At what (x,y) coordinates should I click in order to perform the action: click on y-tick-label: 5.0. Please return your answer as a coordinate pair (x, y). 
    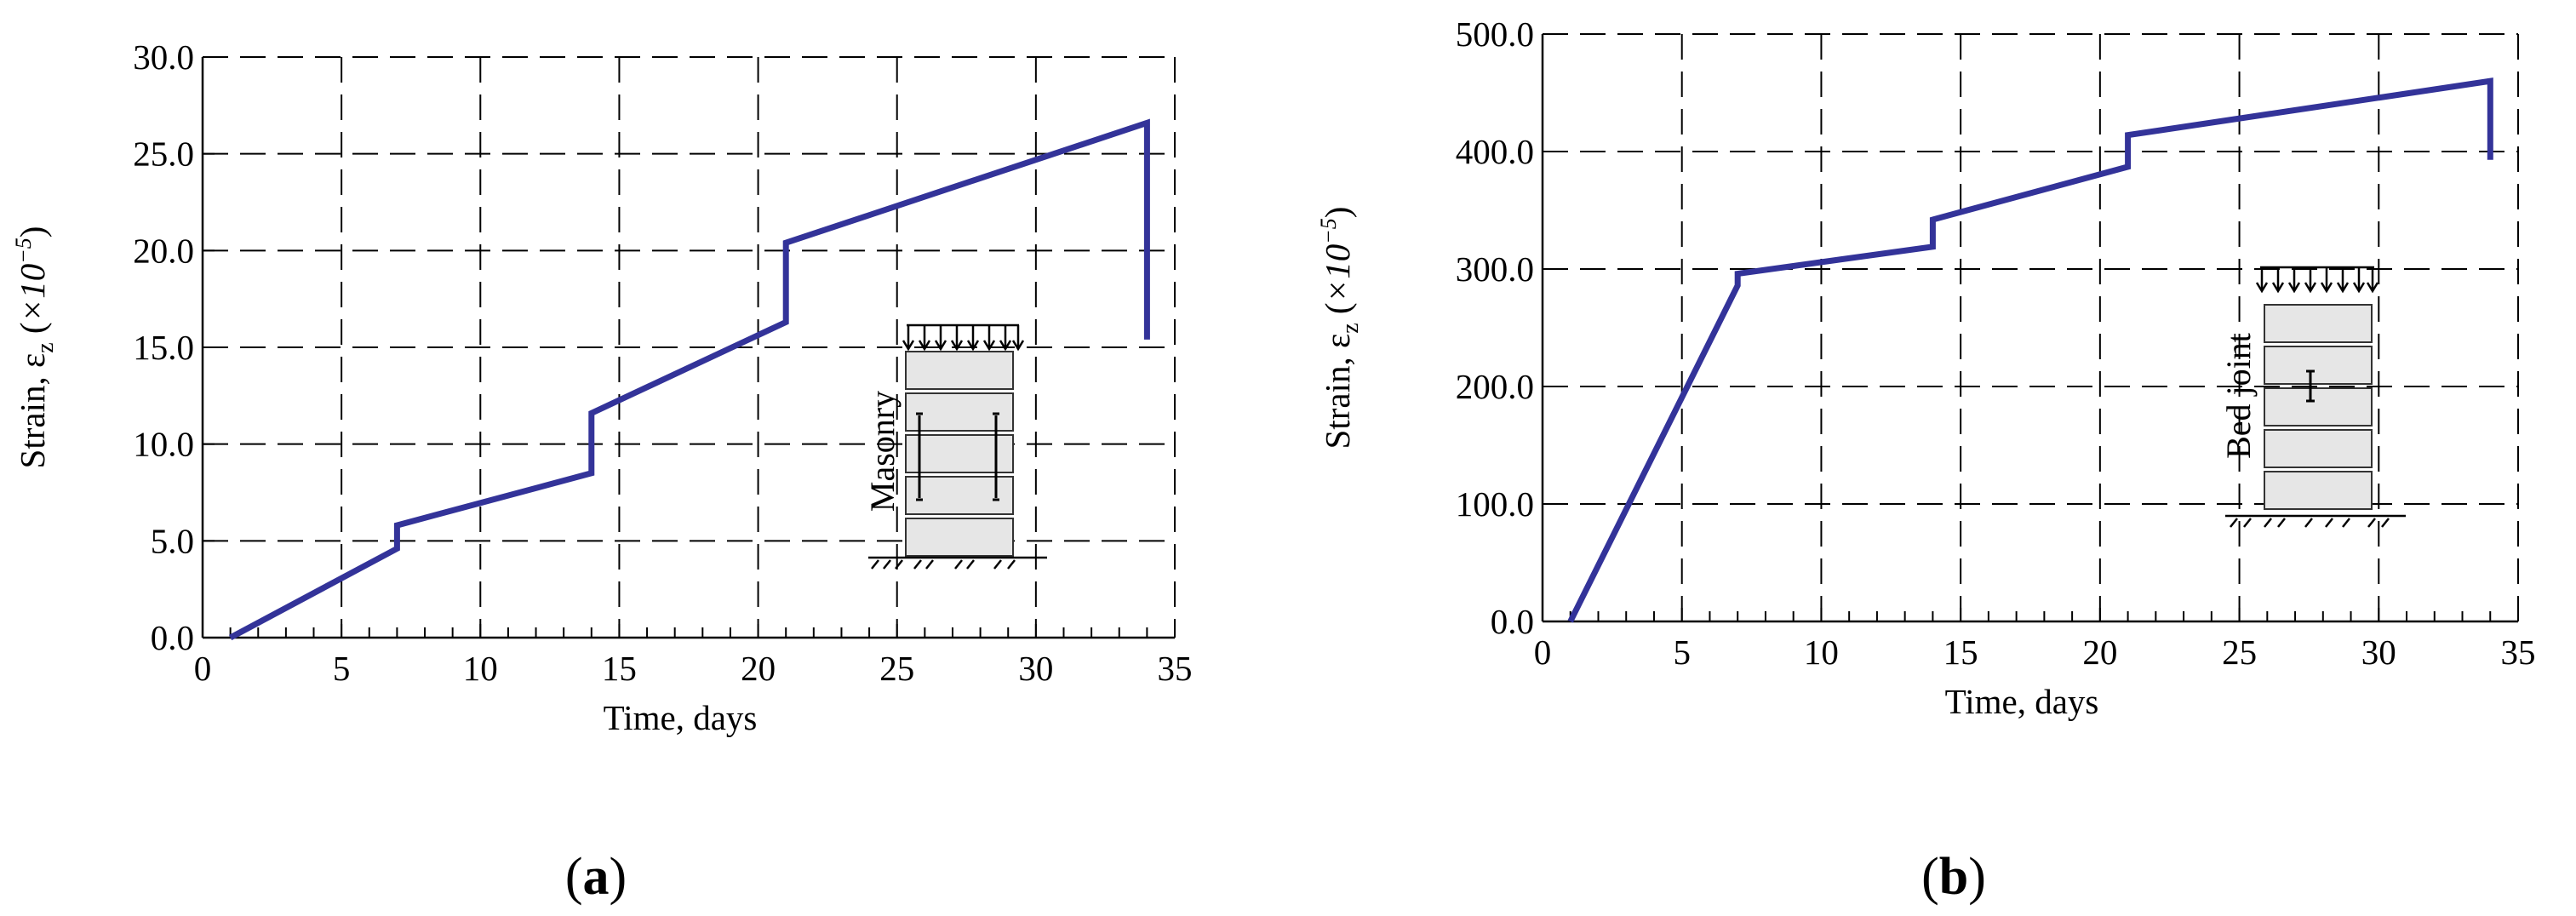
    Looking at the image, I should click on (172, 540).